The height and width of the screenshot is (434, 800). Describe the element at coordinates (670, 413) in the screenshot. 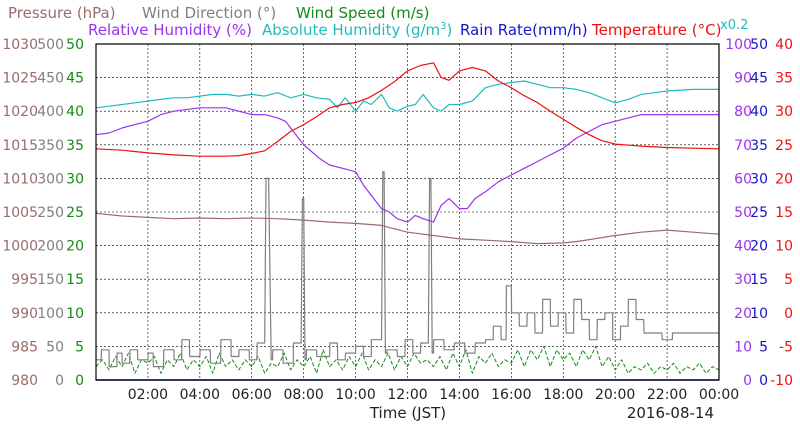

I see `date-label: 2016-08-14` at that location.